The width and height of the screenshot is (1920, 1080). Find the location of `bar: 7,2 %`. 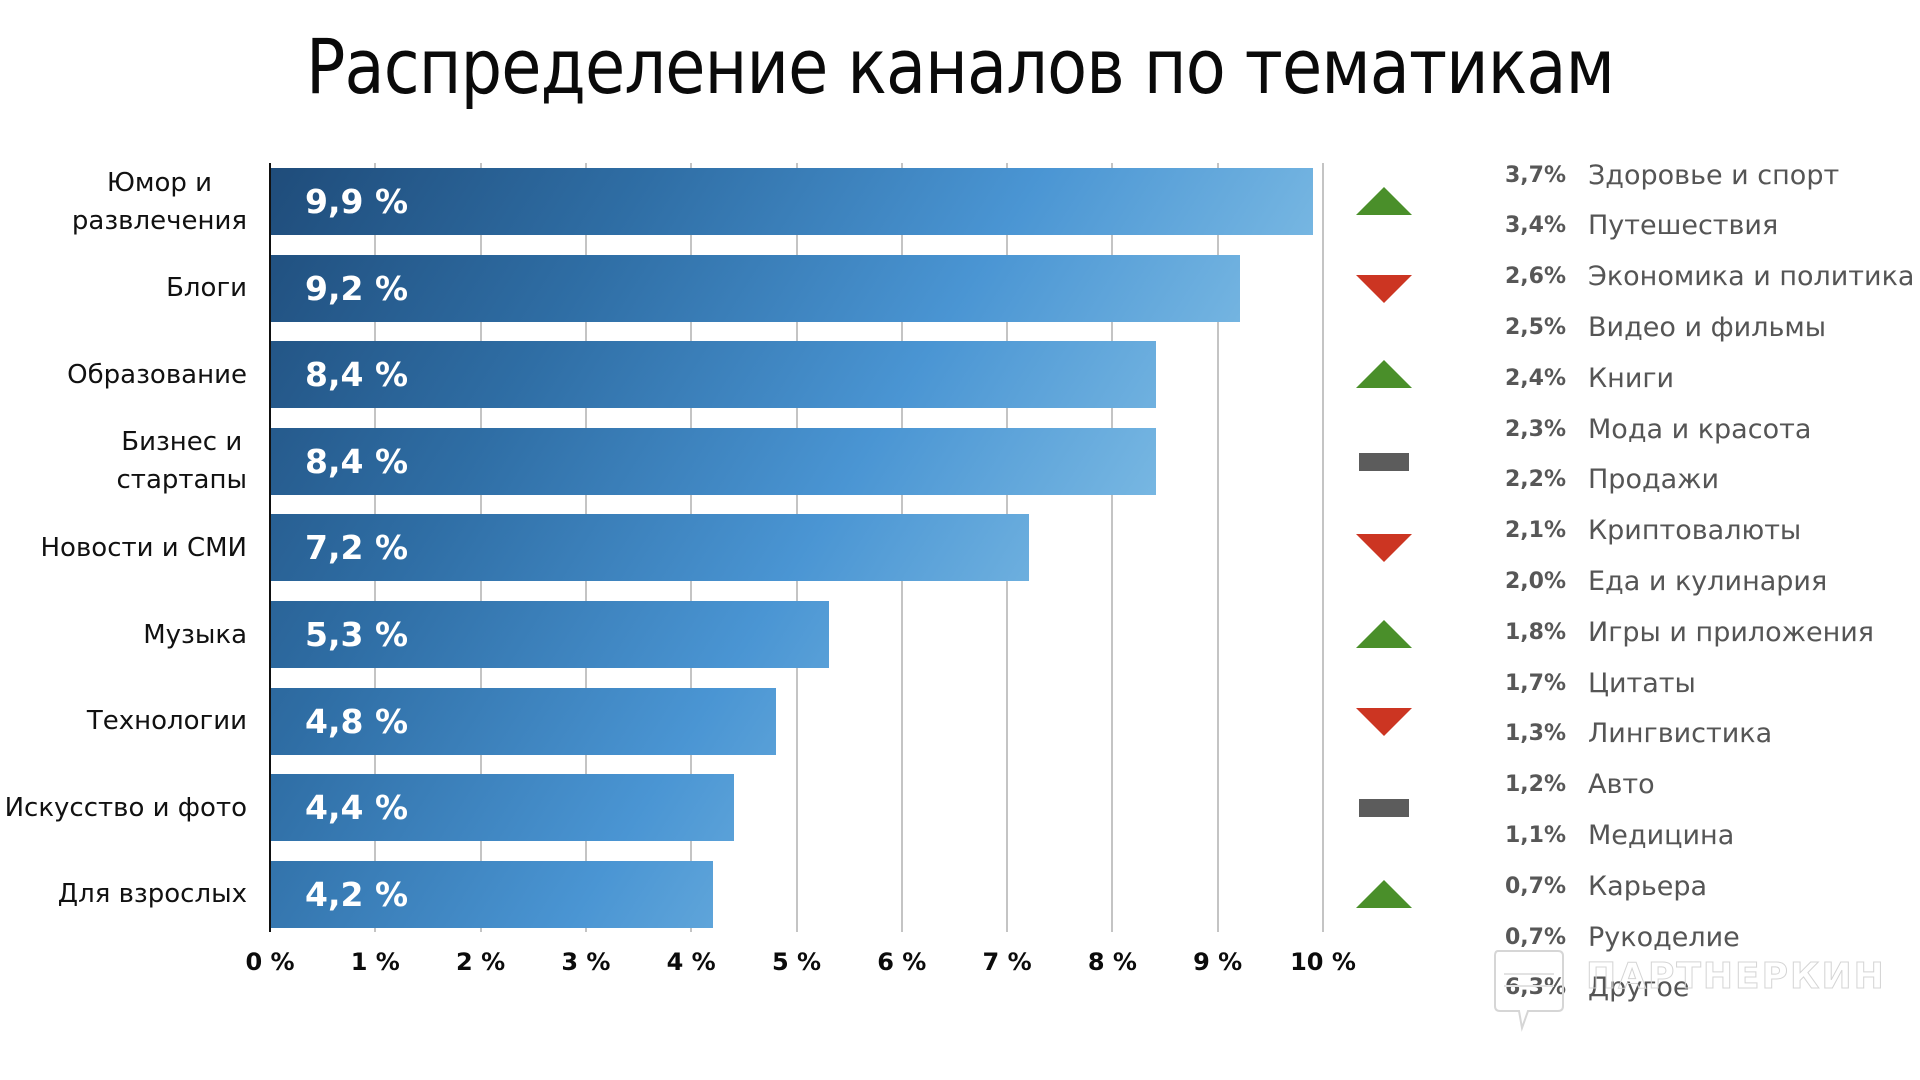

bar: 7,2 % is located at coordinates (650, 548).